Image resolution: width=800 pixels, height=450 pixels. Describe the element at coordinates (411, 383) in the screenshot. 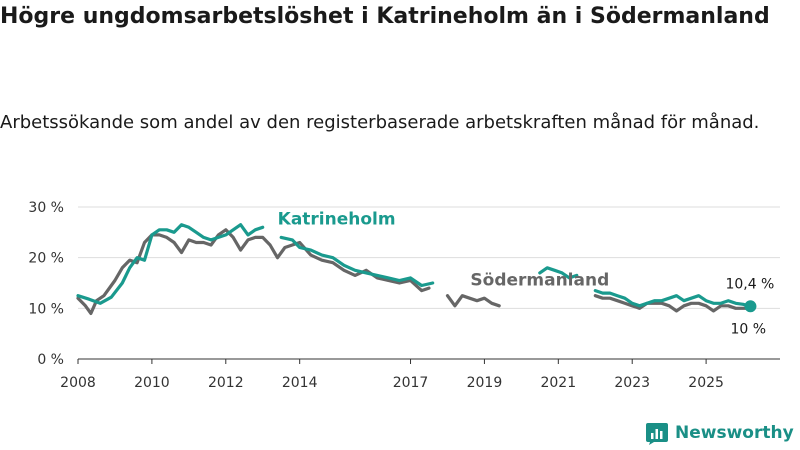

I see `x-tick-label: 2017` at that location.